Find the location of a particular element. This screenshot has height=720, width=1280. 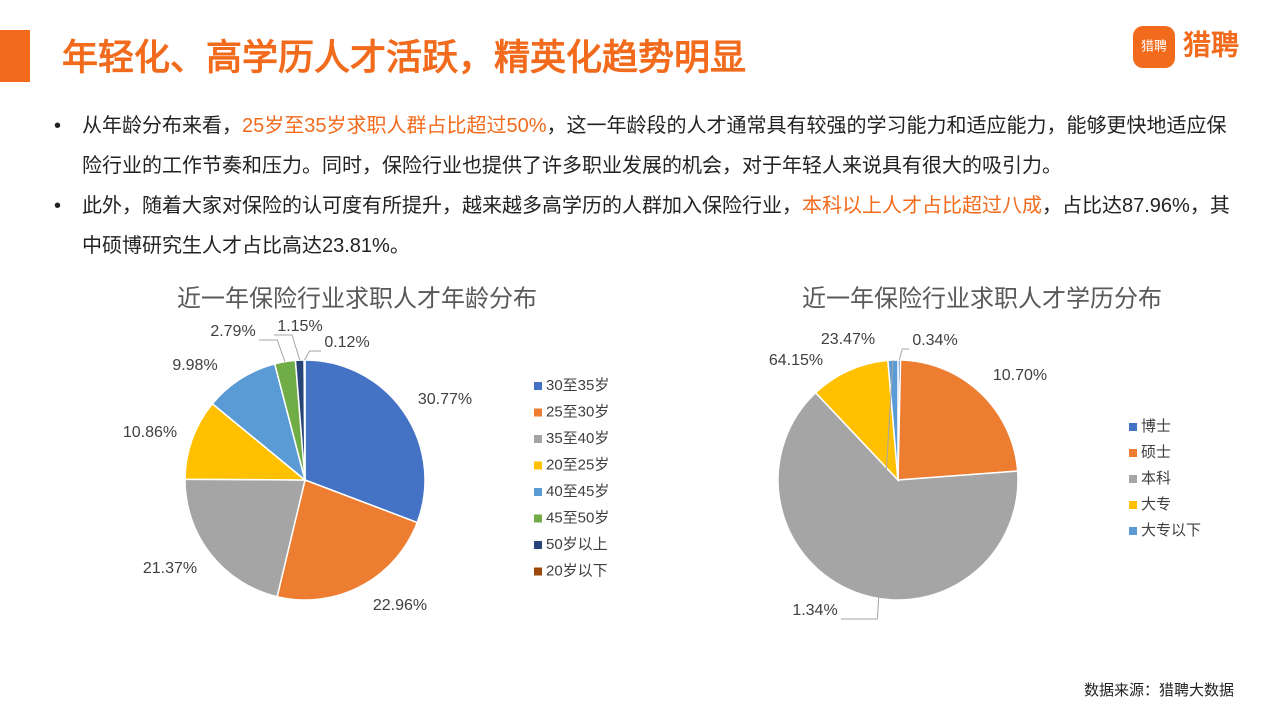

legend-label: 20至25岁 is located at coordinates (577, 464).